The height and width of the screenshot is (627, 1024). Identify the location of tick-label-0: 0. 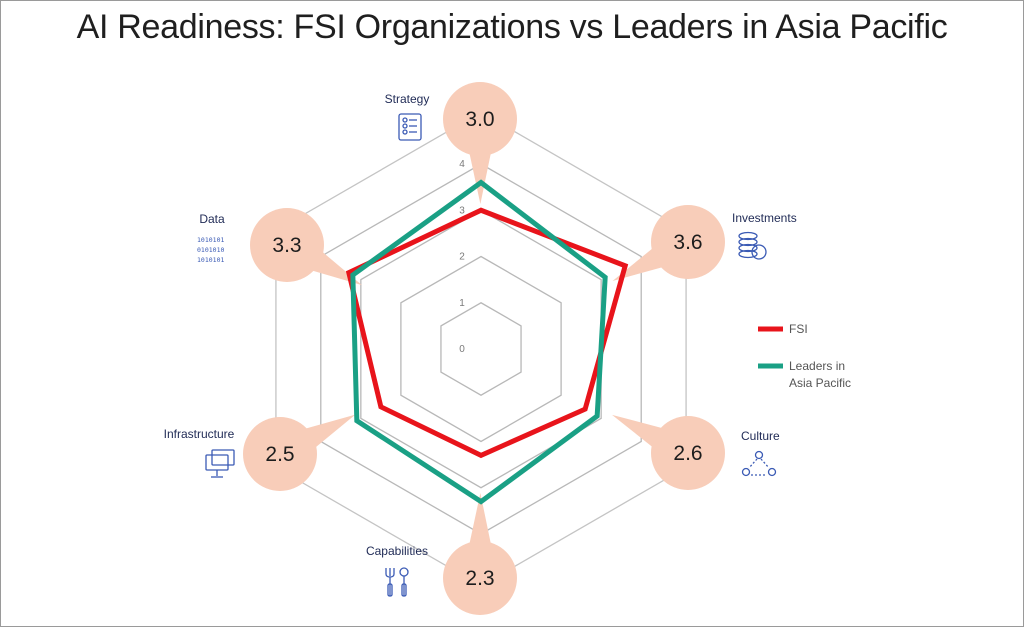
(462, 349).